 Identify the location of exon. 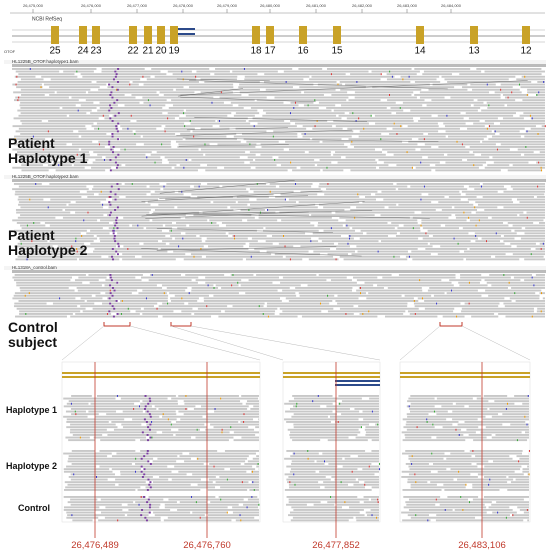
(270, 35).